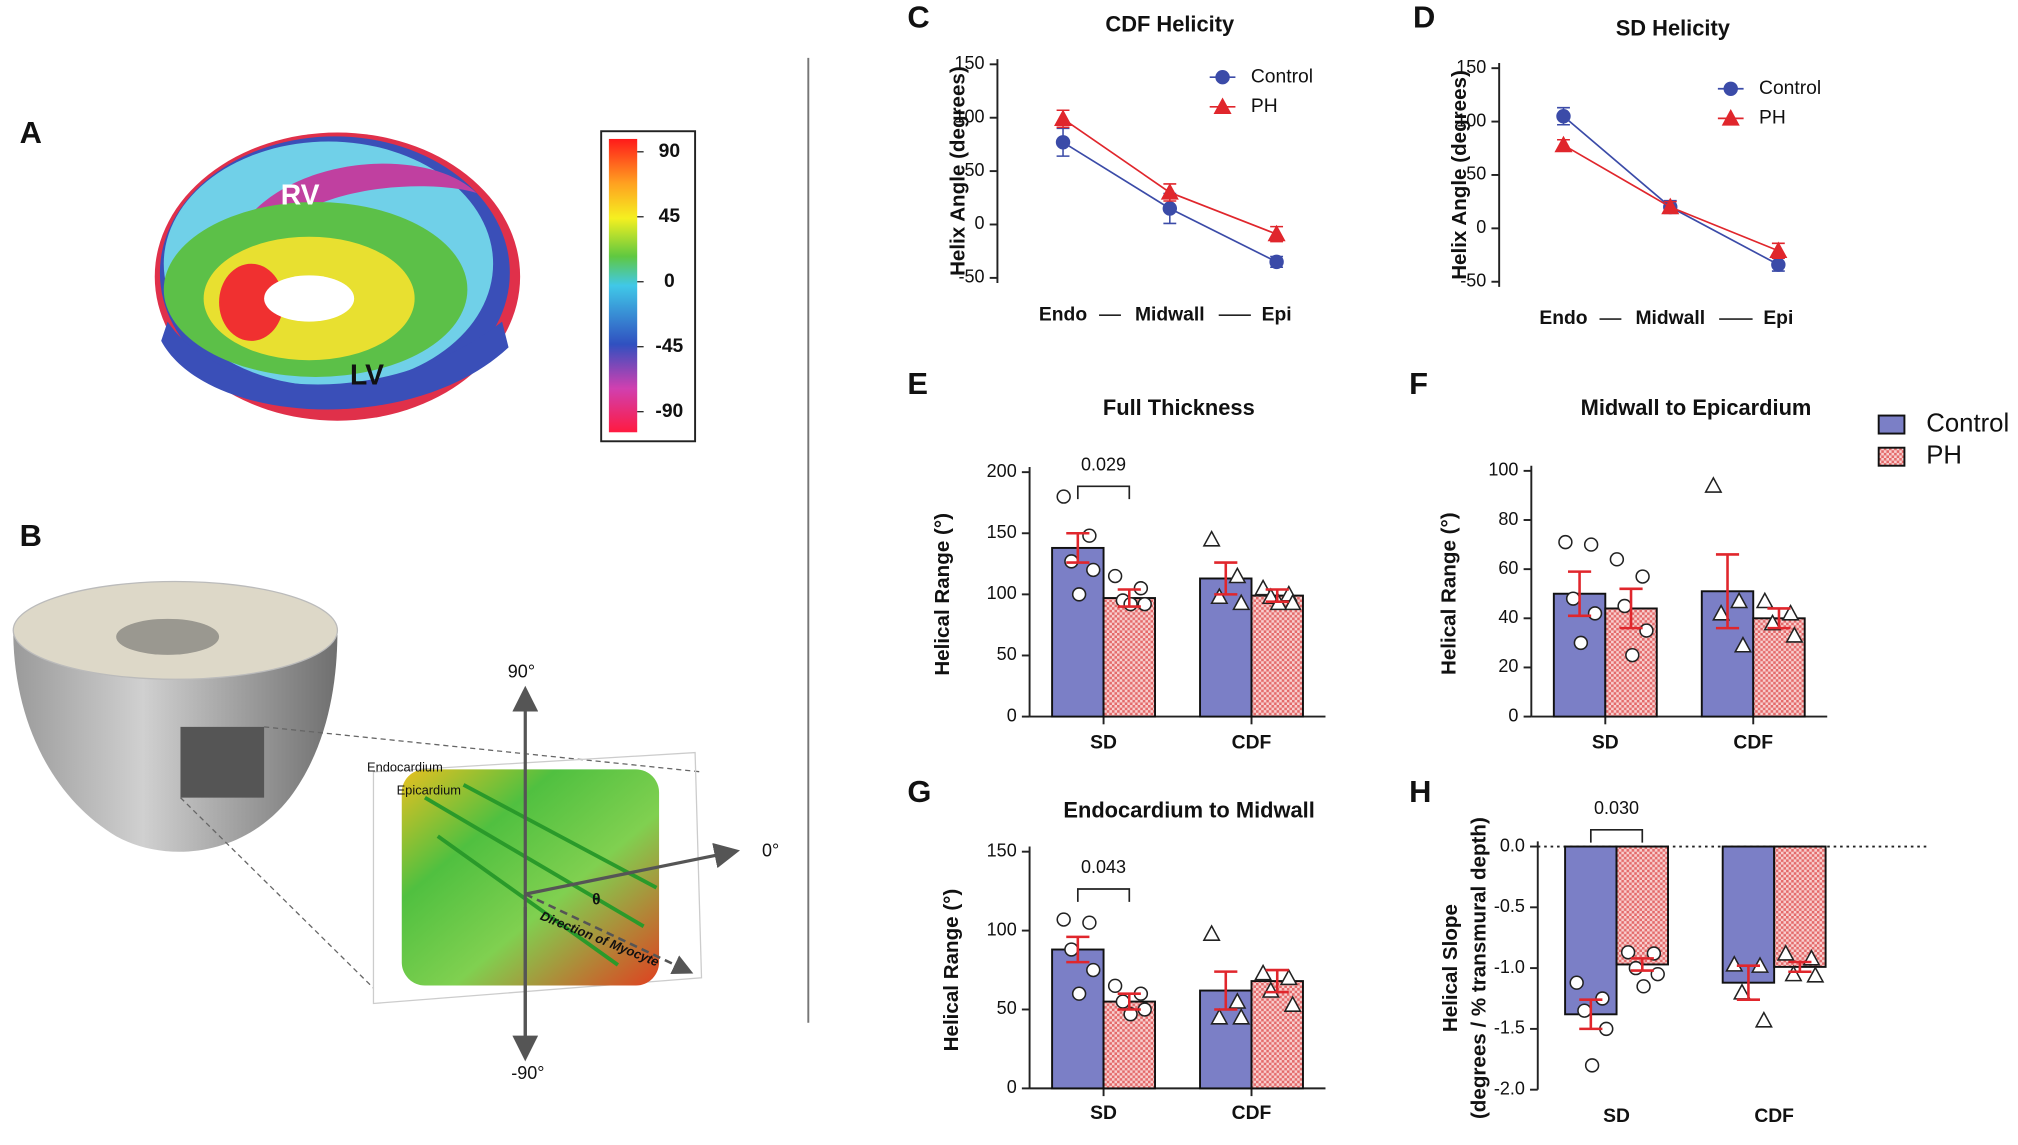 This screenshot has height=1145, width=2018. What do you see at coordinates (1509, 1088) in the screenshot?
I see `y-tick-label: -2.0` at bounding box center [1509, 1088].